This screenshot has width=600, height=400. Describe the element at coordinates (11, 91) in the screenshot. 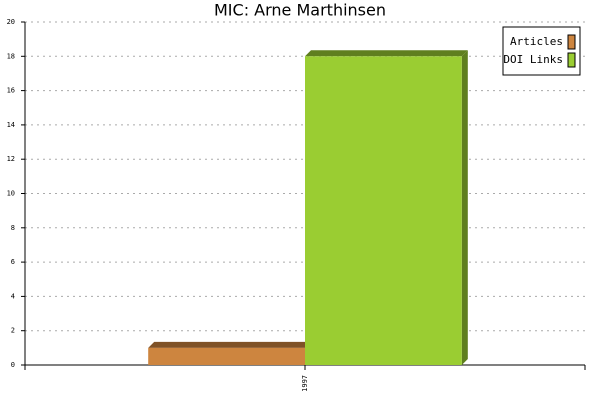

I see `y-tick-label: 16` at that location.